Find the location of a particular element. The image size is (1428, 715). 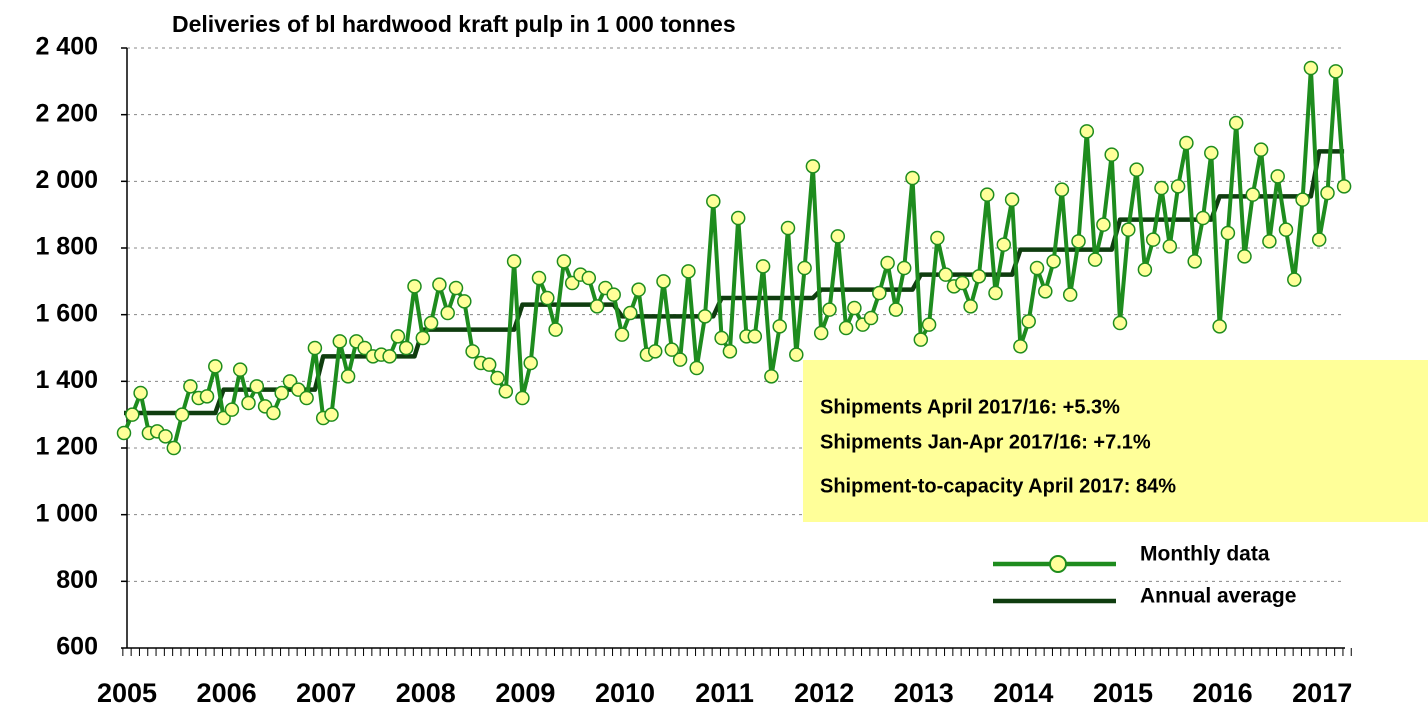

x-tick-label: 2006 is located at coordinates (227, 693).